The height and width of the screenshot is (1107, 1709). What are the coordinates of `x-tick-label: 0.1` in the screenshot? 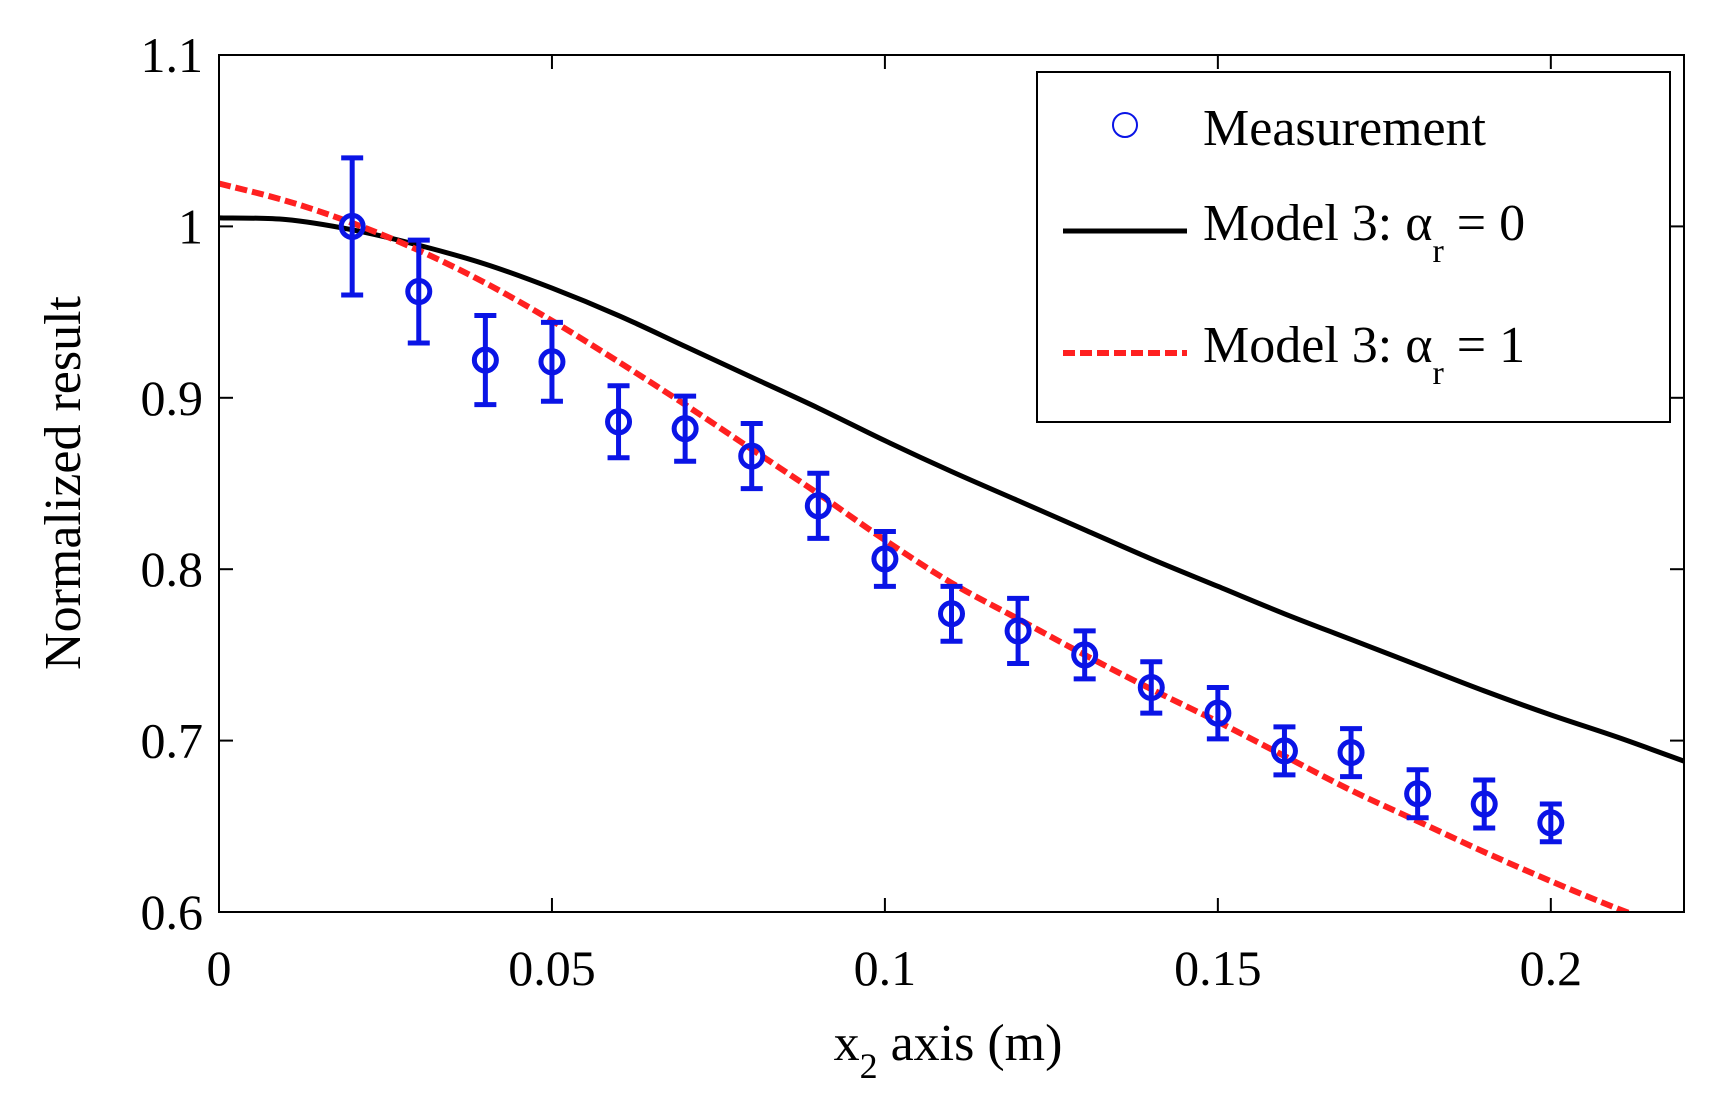 It's located at (885, 968).